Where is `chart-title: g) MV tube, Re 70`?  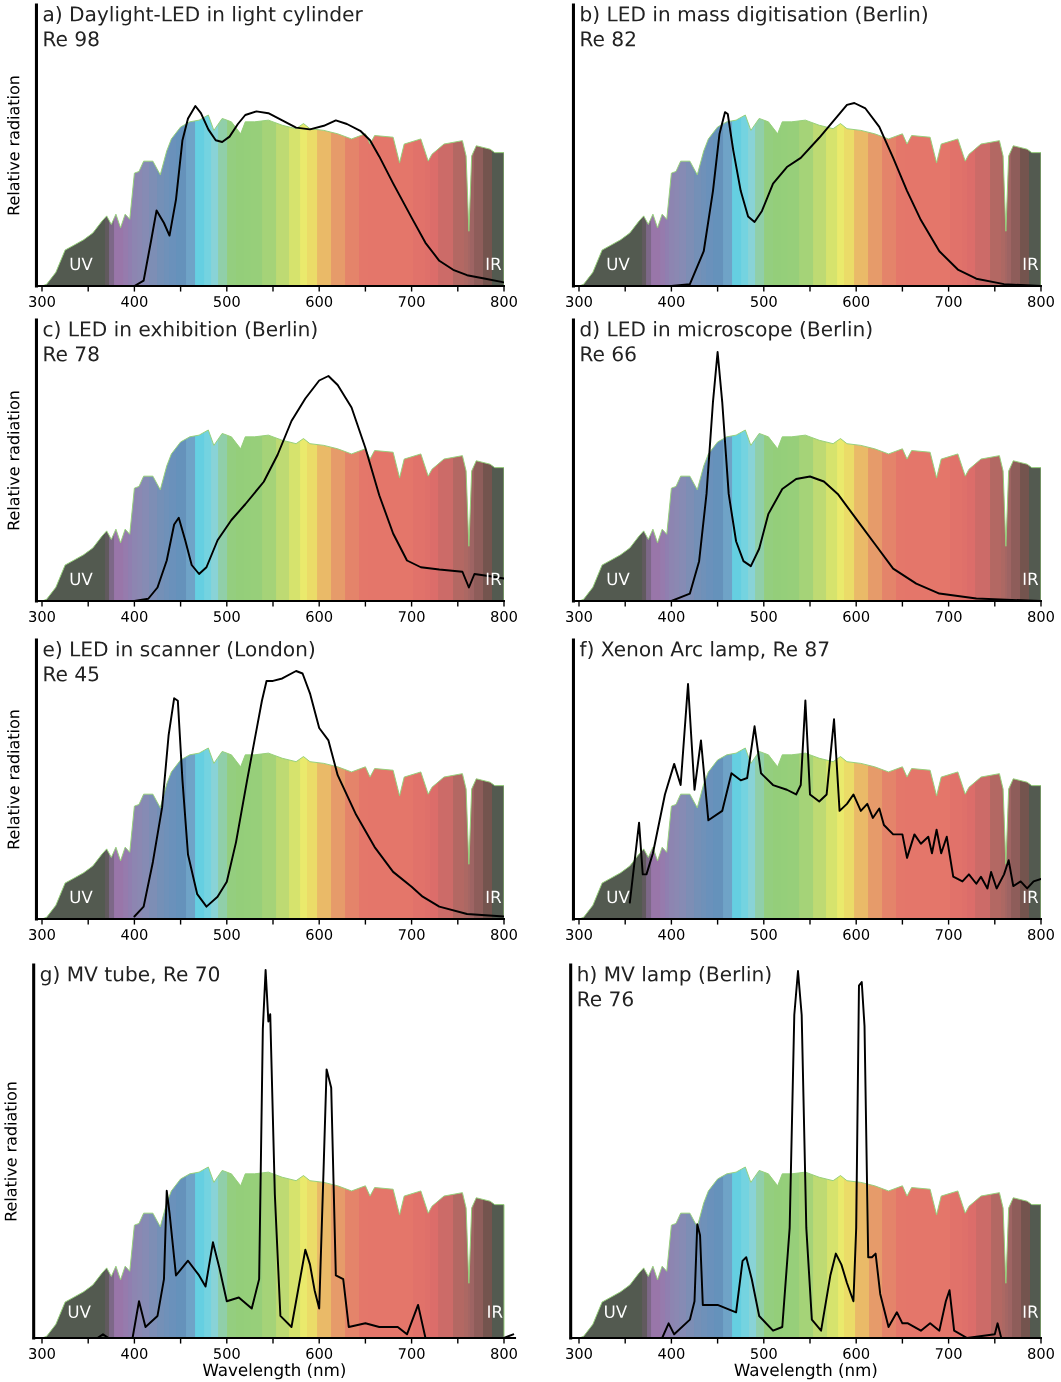 chart-title: g) MV tube, Re 70 is located at coordinates (130, 976).